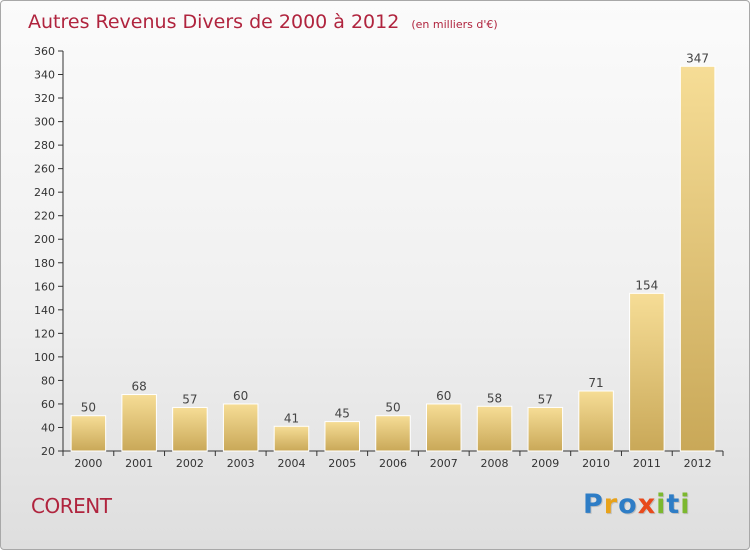 The image size is (750, 550). Describe the element at coordinates (611, 504) in the screenshot. I see `logo-letter: r` at that location.